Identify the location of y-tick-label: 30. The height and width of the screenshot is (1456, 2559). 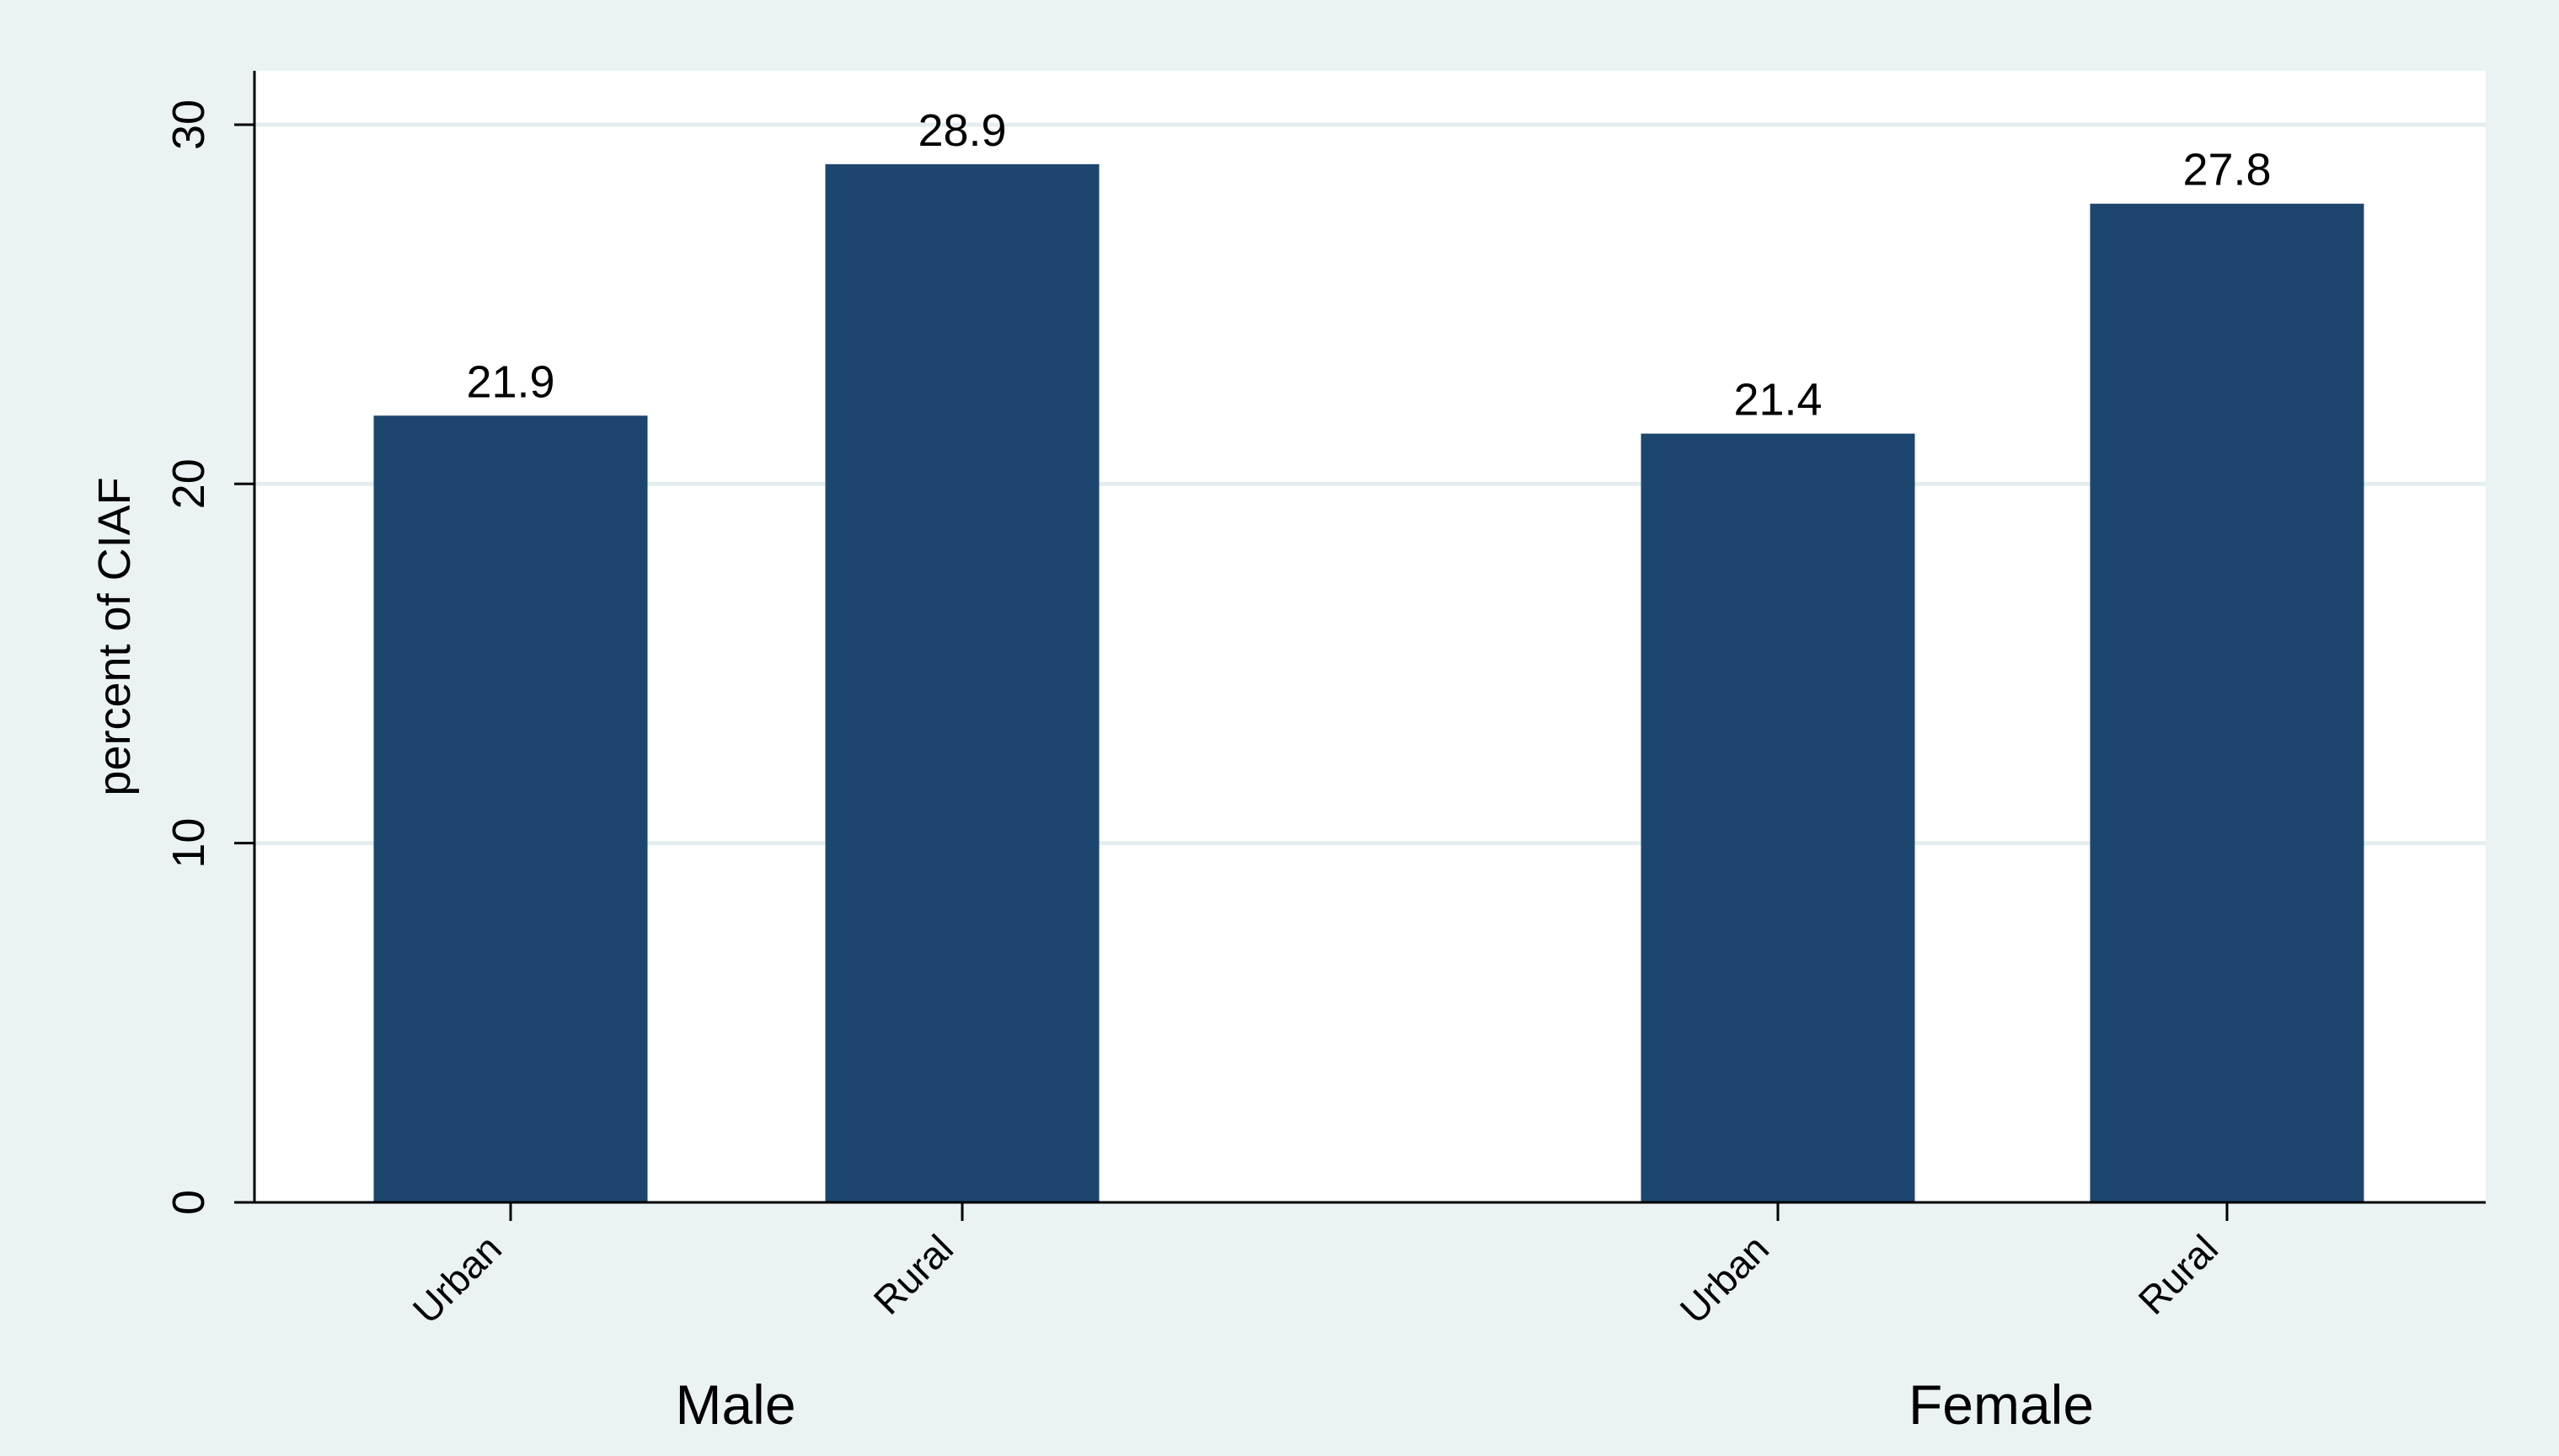
(188, 124).